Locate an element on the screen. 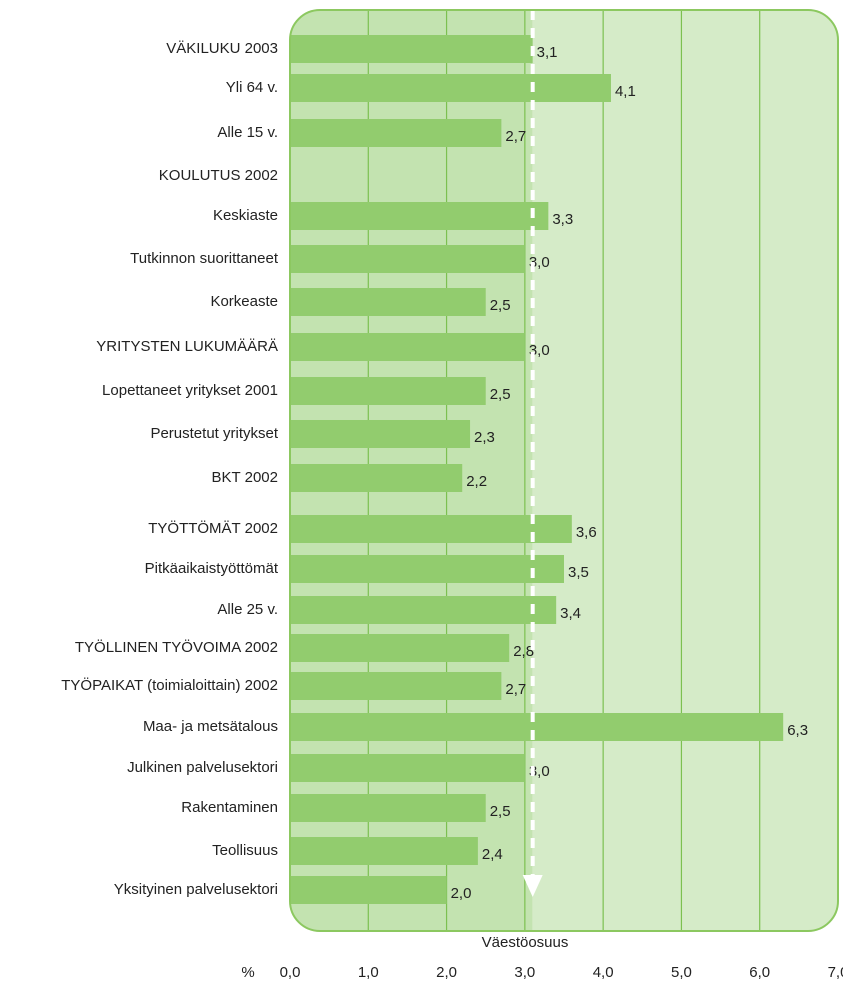 This screenshot has width=843, height=991. value-label: 2,8 is located at coordinates (523, 651).